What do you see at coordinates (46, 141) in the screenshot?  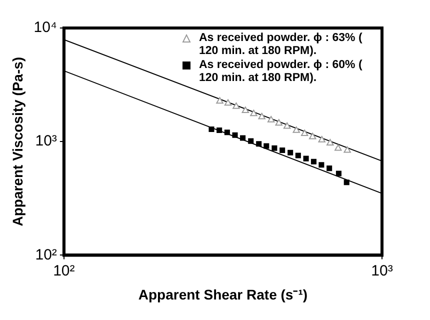 I see `y-tick-label: 10³` at bounding box center [46, 141].